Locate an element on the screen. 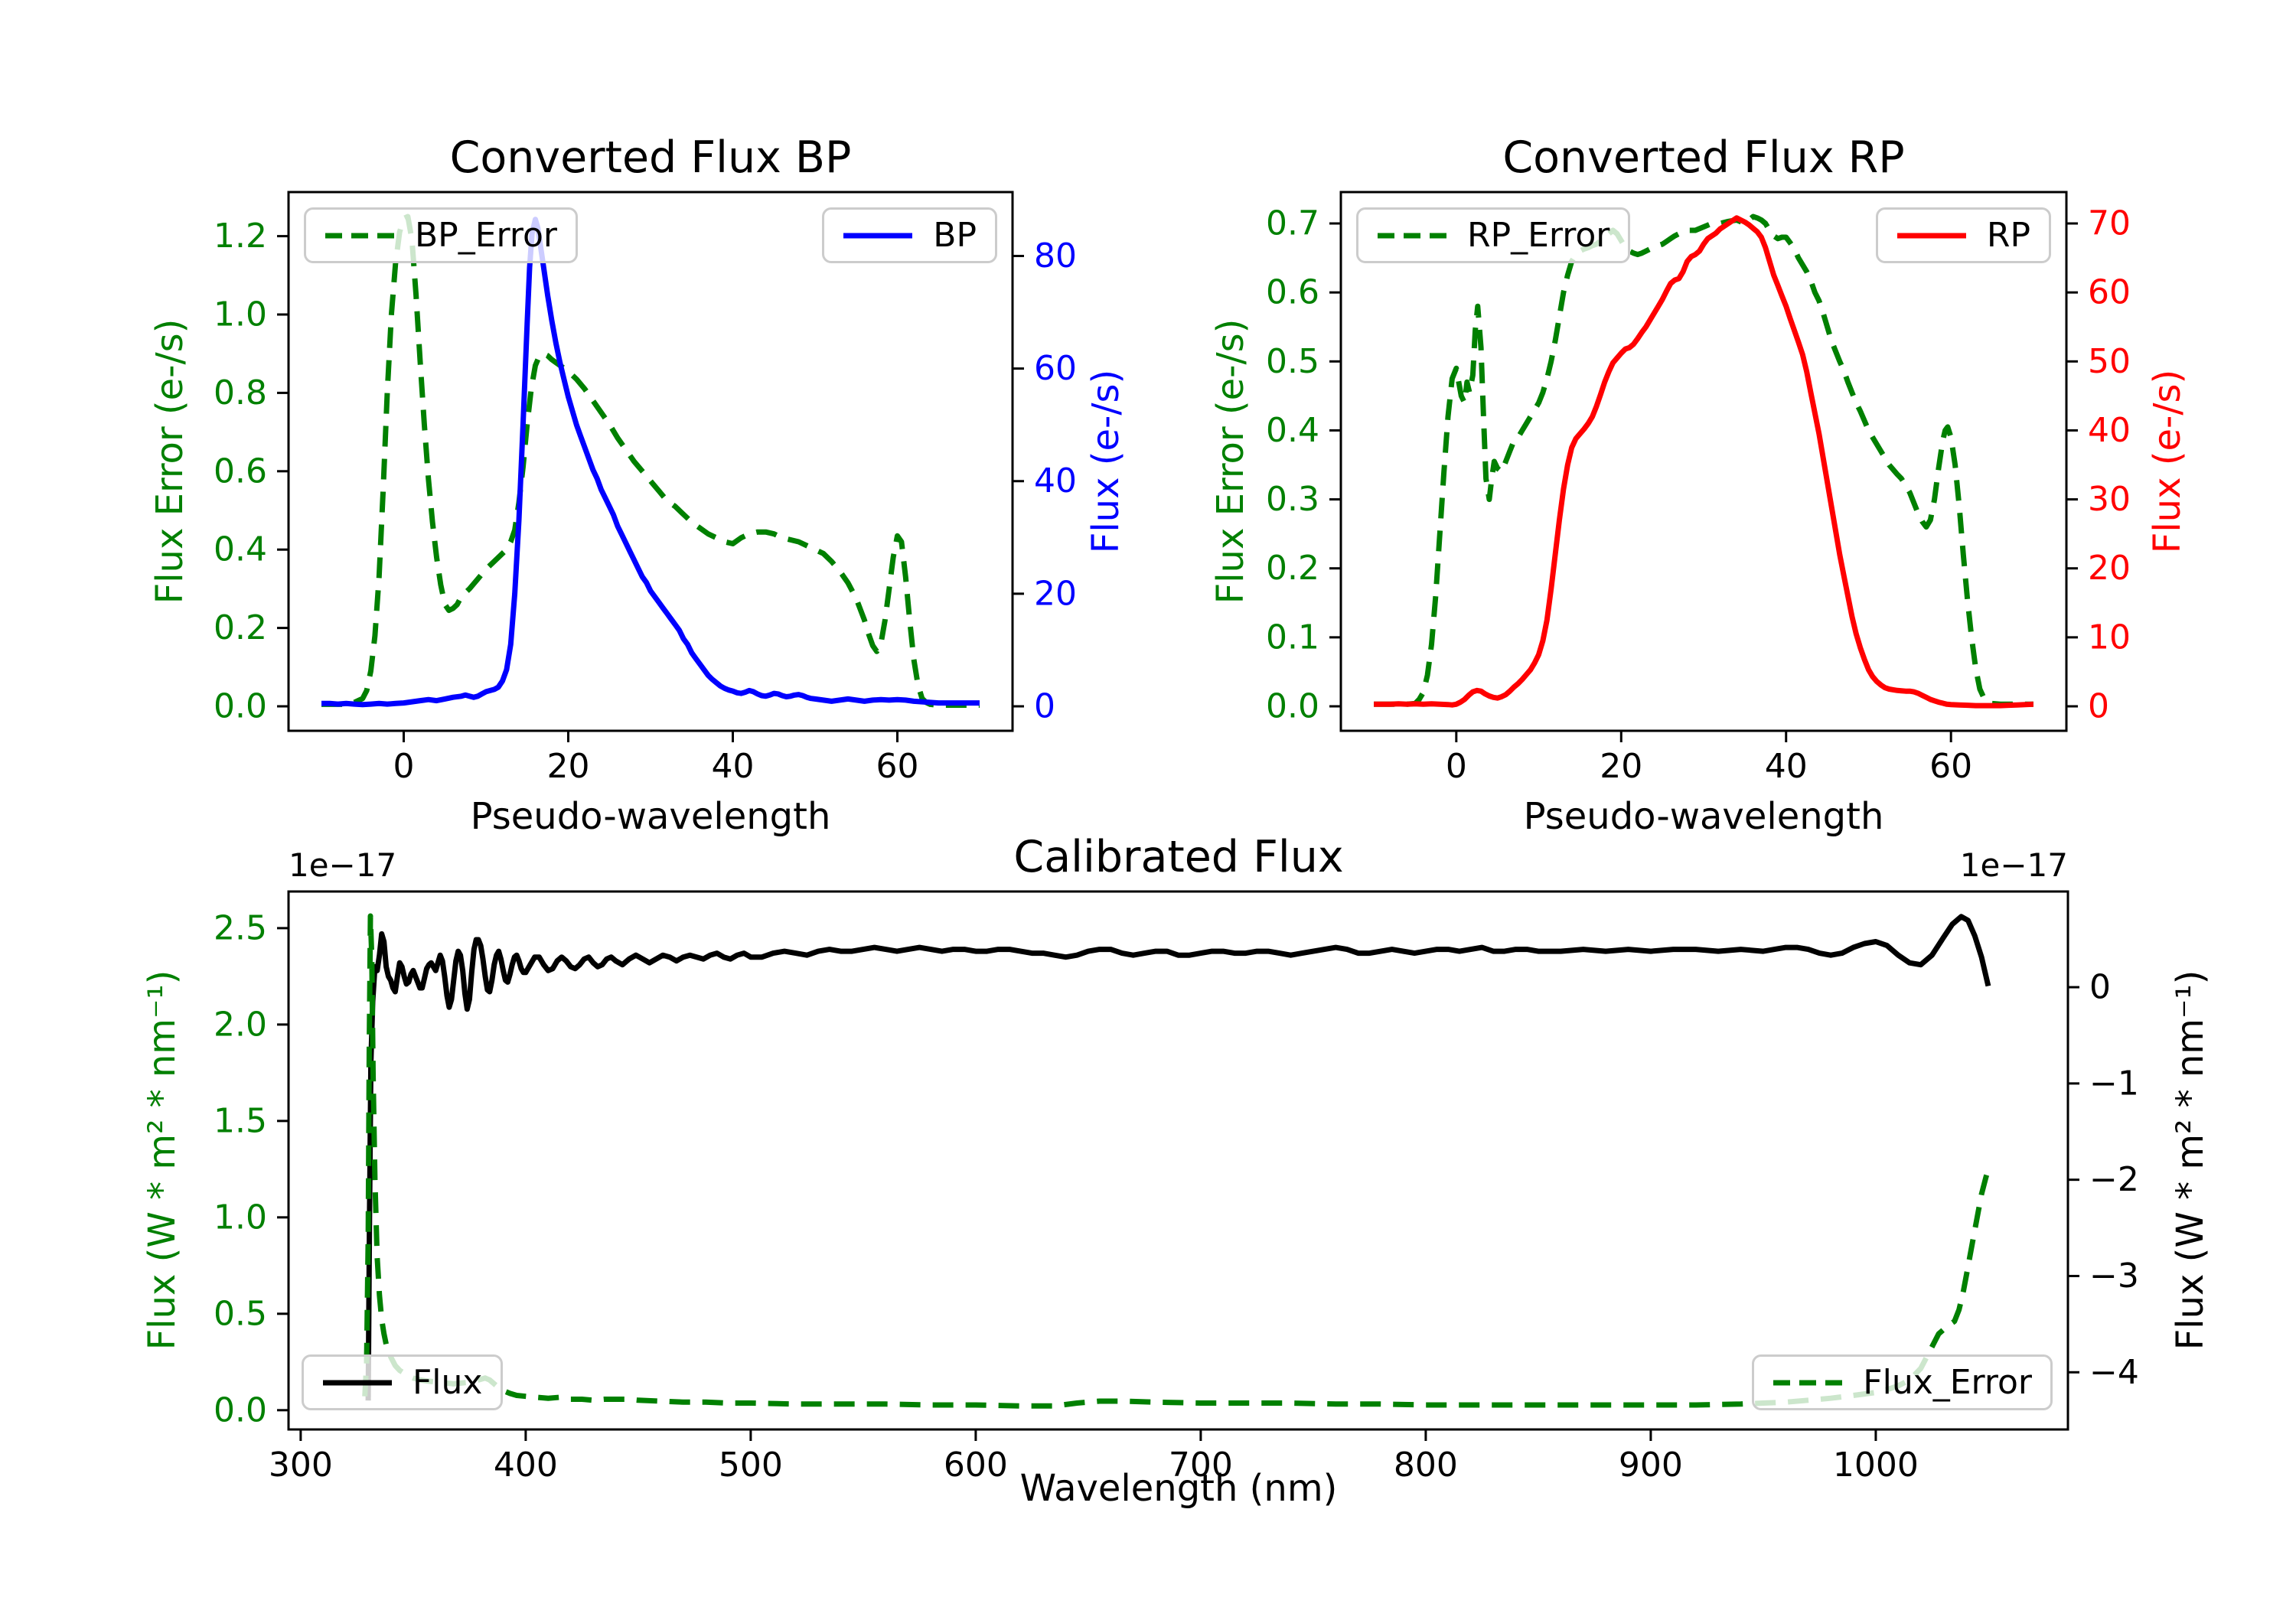 This screenshot has height=1607, width=2296. legend-bp: BP is located at coordinates (909, 235).